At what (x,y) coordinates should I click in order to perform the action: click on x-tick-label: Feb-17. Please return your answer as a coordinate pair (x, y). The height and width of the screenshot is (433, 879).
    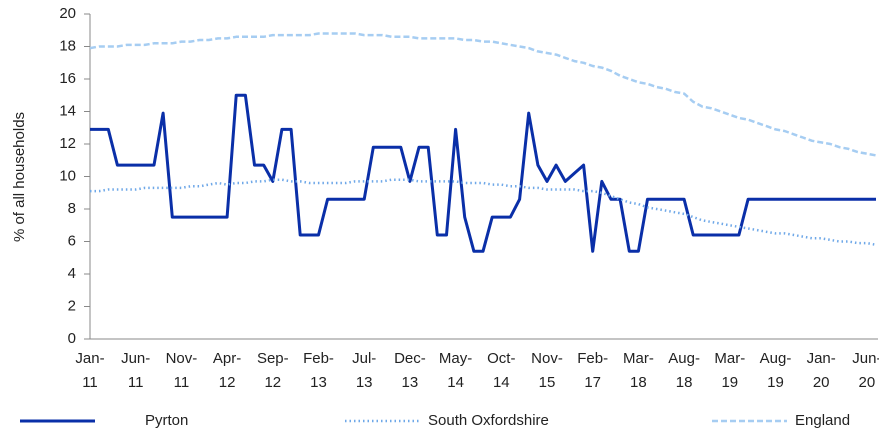
    Looking at the image, I should click on (592, 370).